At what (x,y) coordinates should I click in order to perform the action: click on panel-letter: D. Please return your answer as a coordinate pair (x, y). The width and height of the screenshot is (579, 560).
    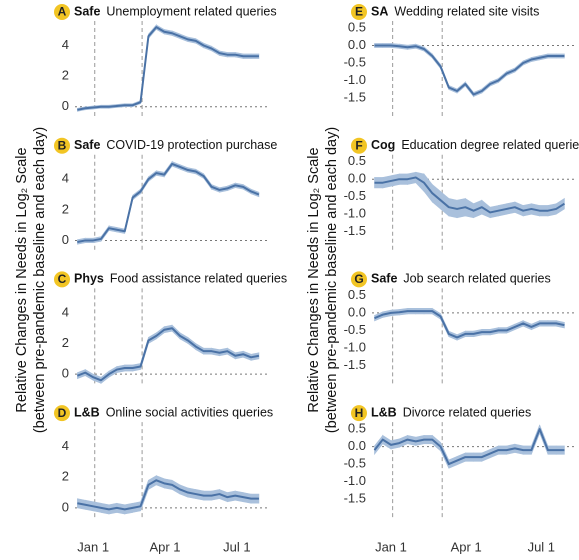
    Looking at the image, I should click on (62, 413).